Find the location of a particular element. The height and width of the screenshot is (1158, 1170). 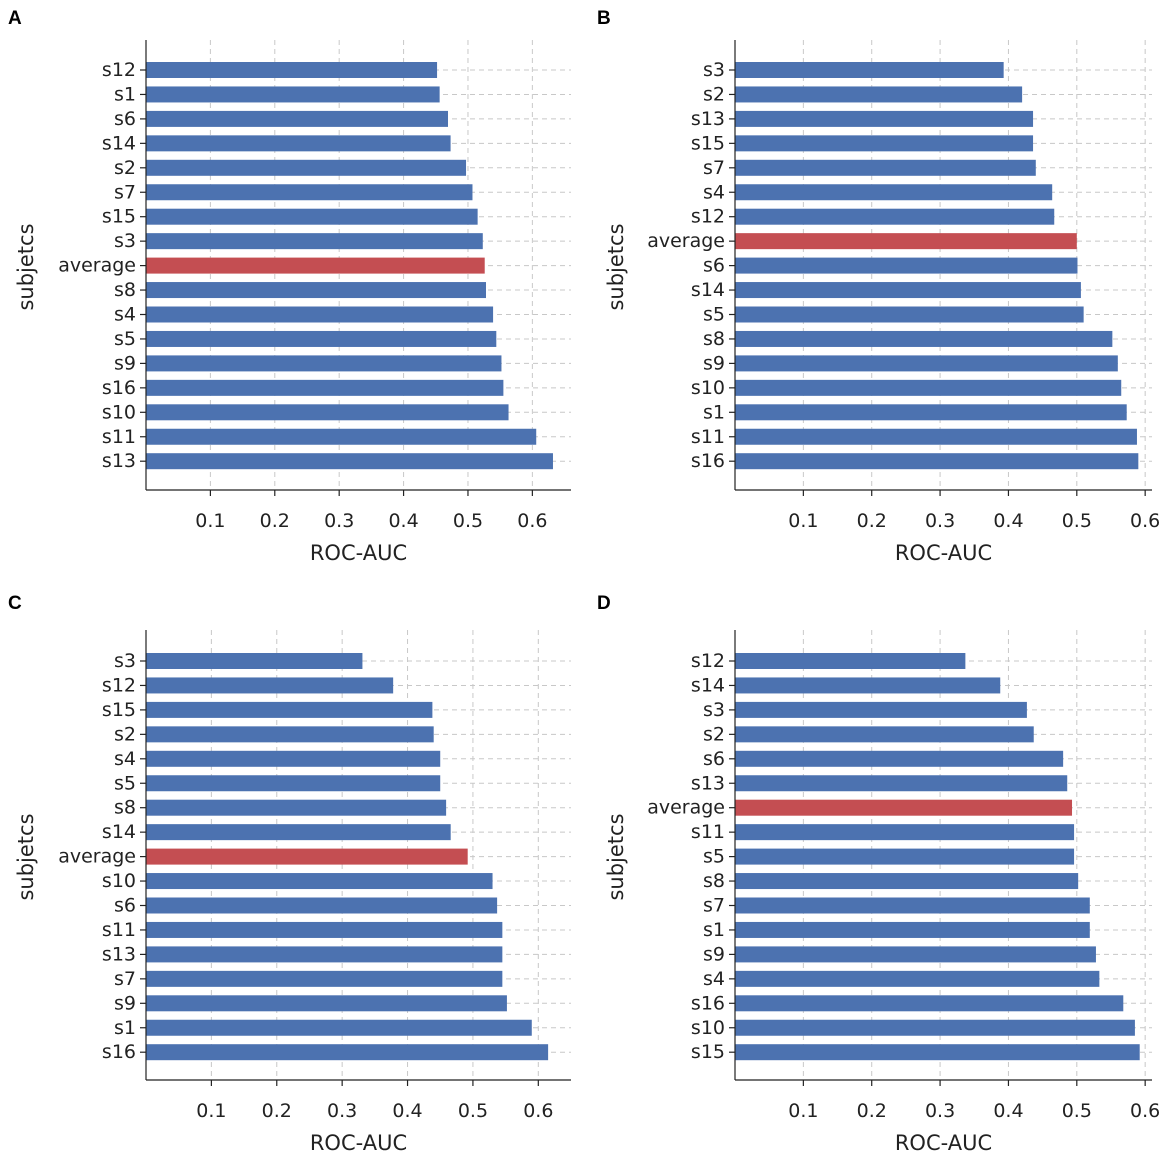

panel-label: A is located at coordinates (15, 18).